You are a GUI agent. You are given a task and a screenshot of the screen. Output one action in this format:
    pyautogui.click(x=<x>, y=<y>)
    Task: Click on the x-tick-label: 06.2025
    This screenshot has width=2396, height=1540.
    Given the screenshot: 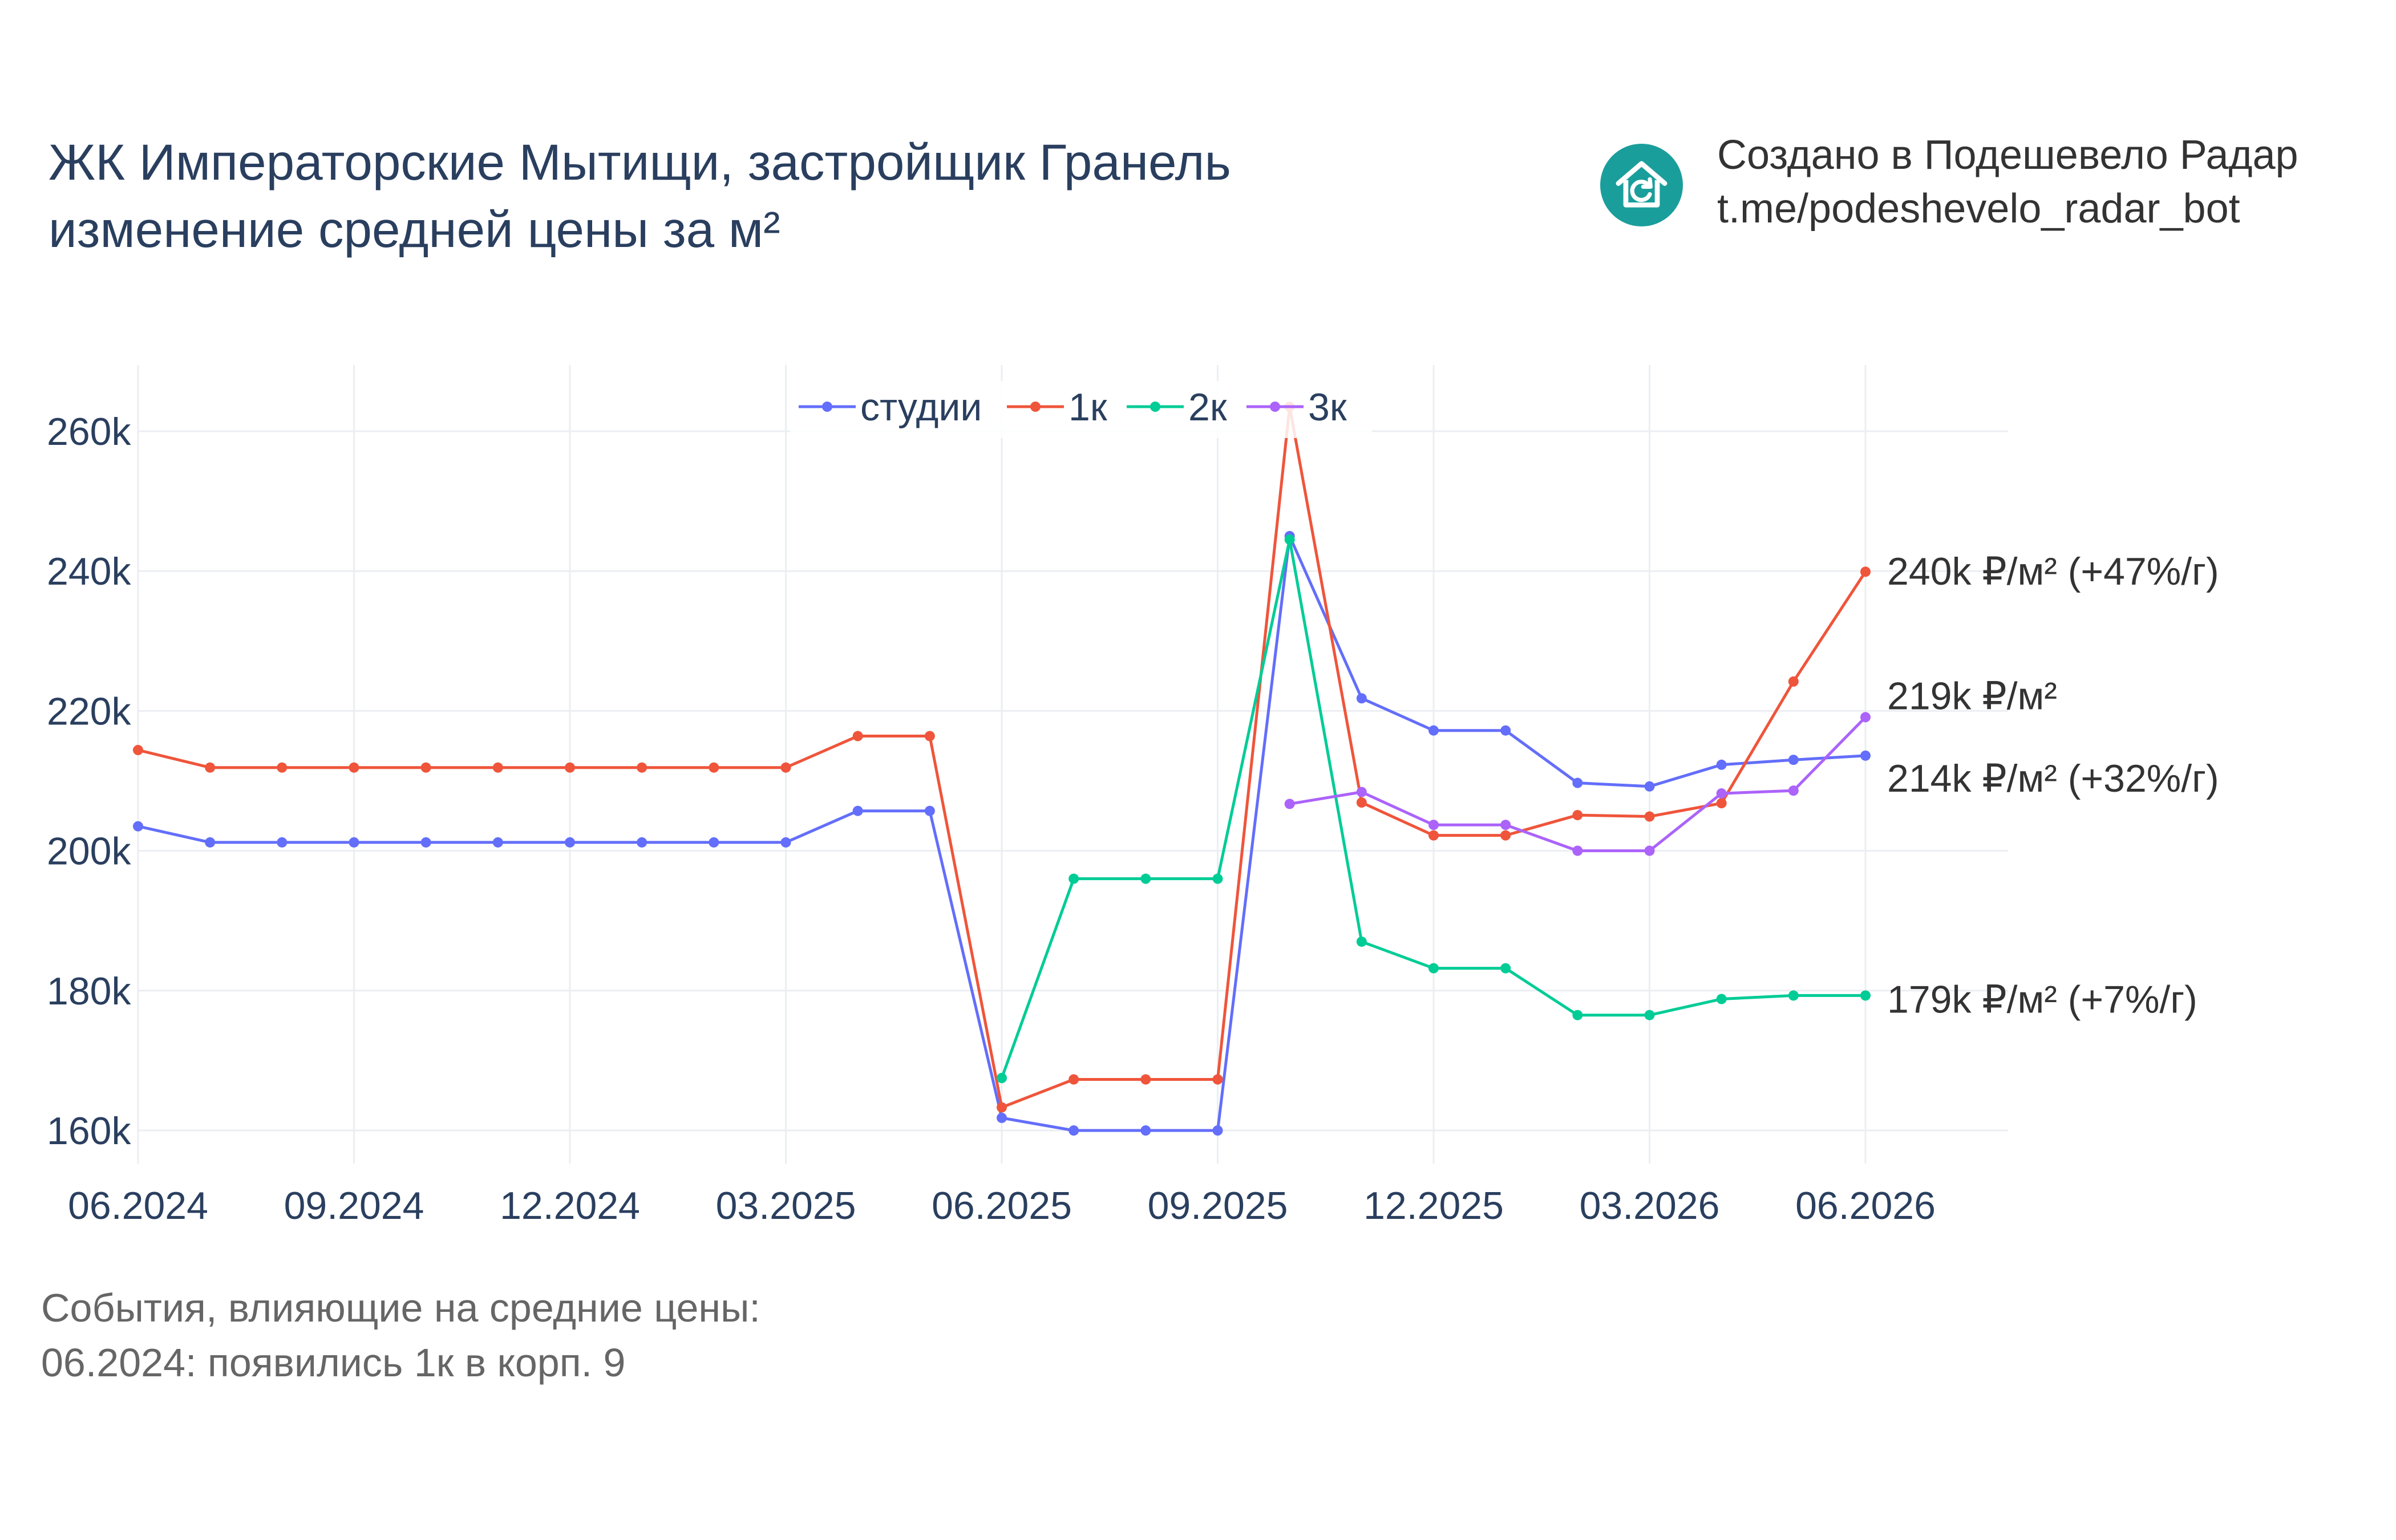 What is the action you would take?
    pyautogui.click(x=1002, y=1206)
    